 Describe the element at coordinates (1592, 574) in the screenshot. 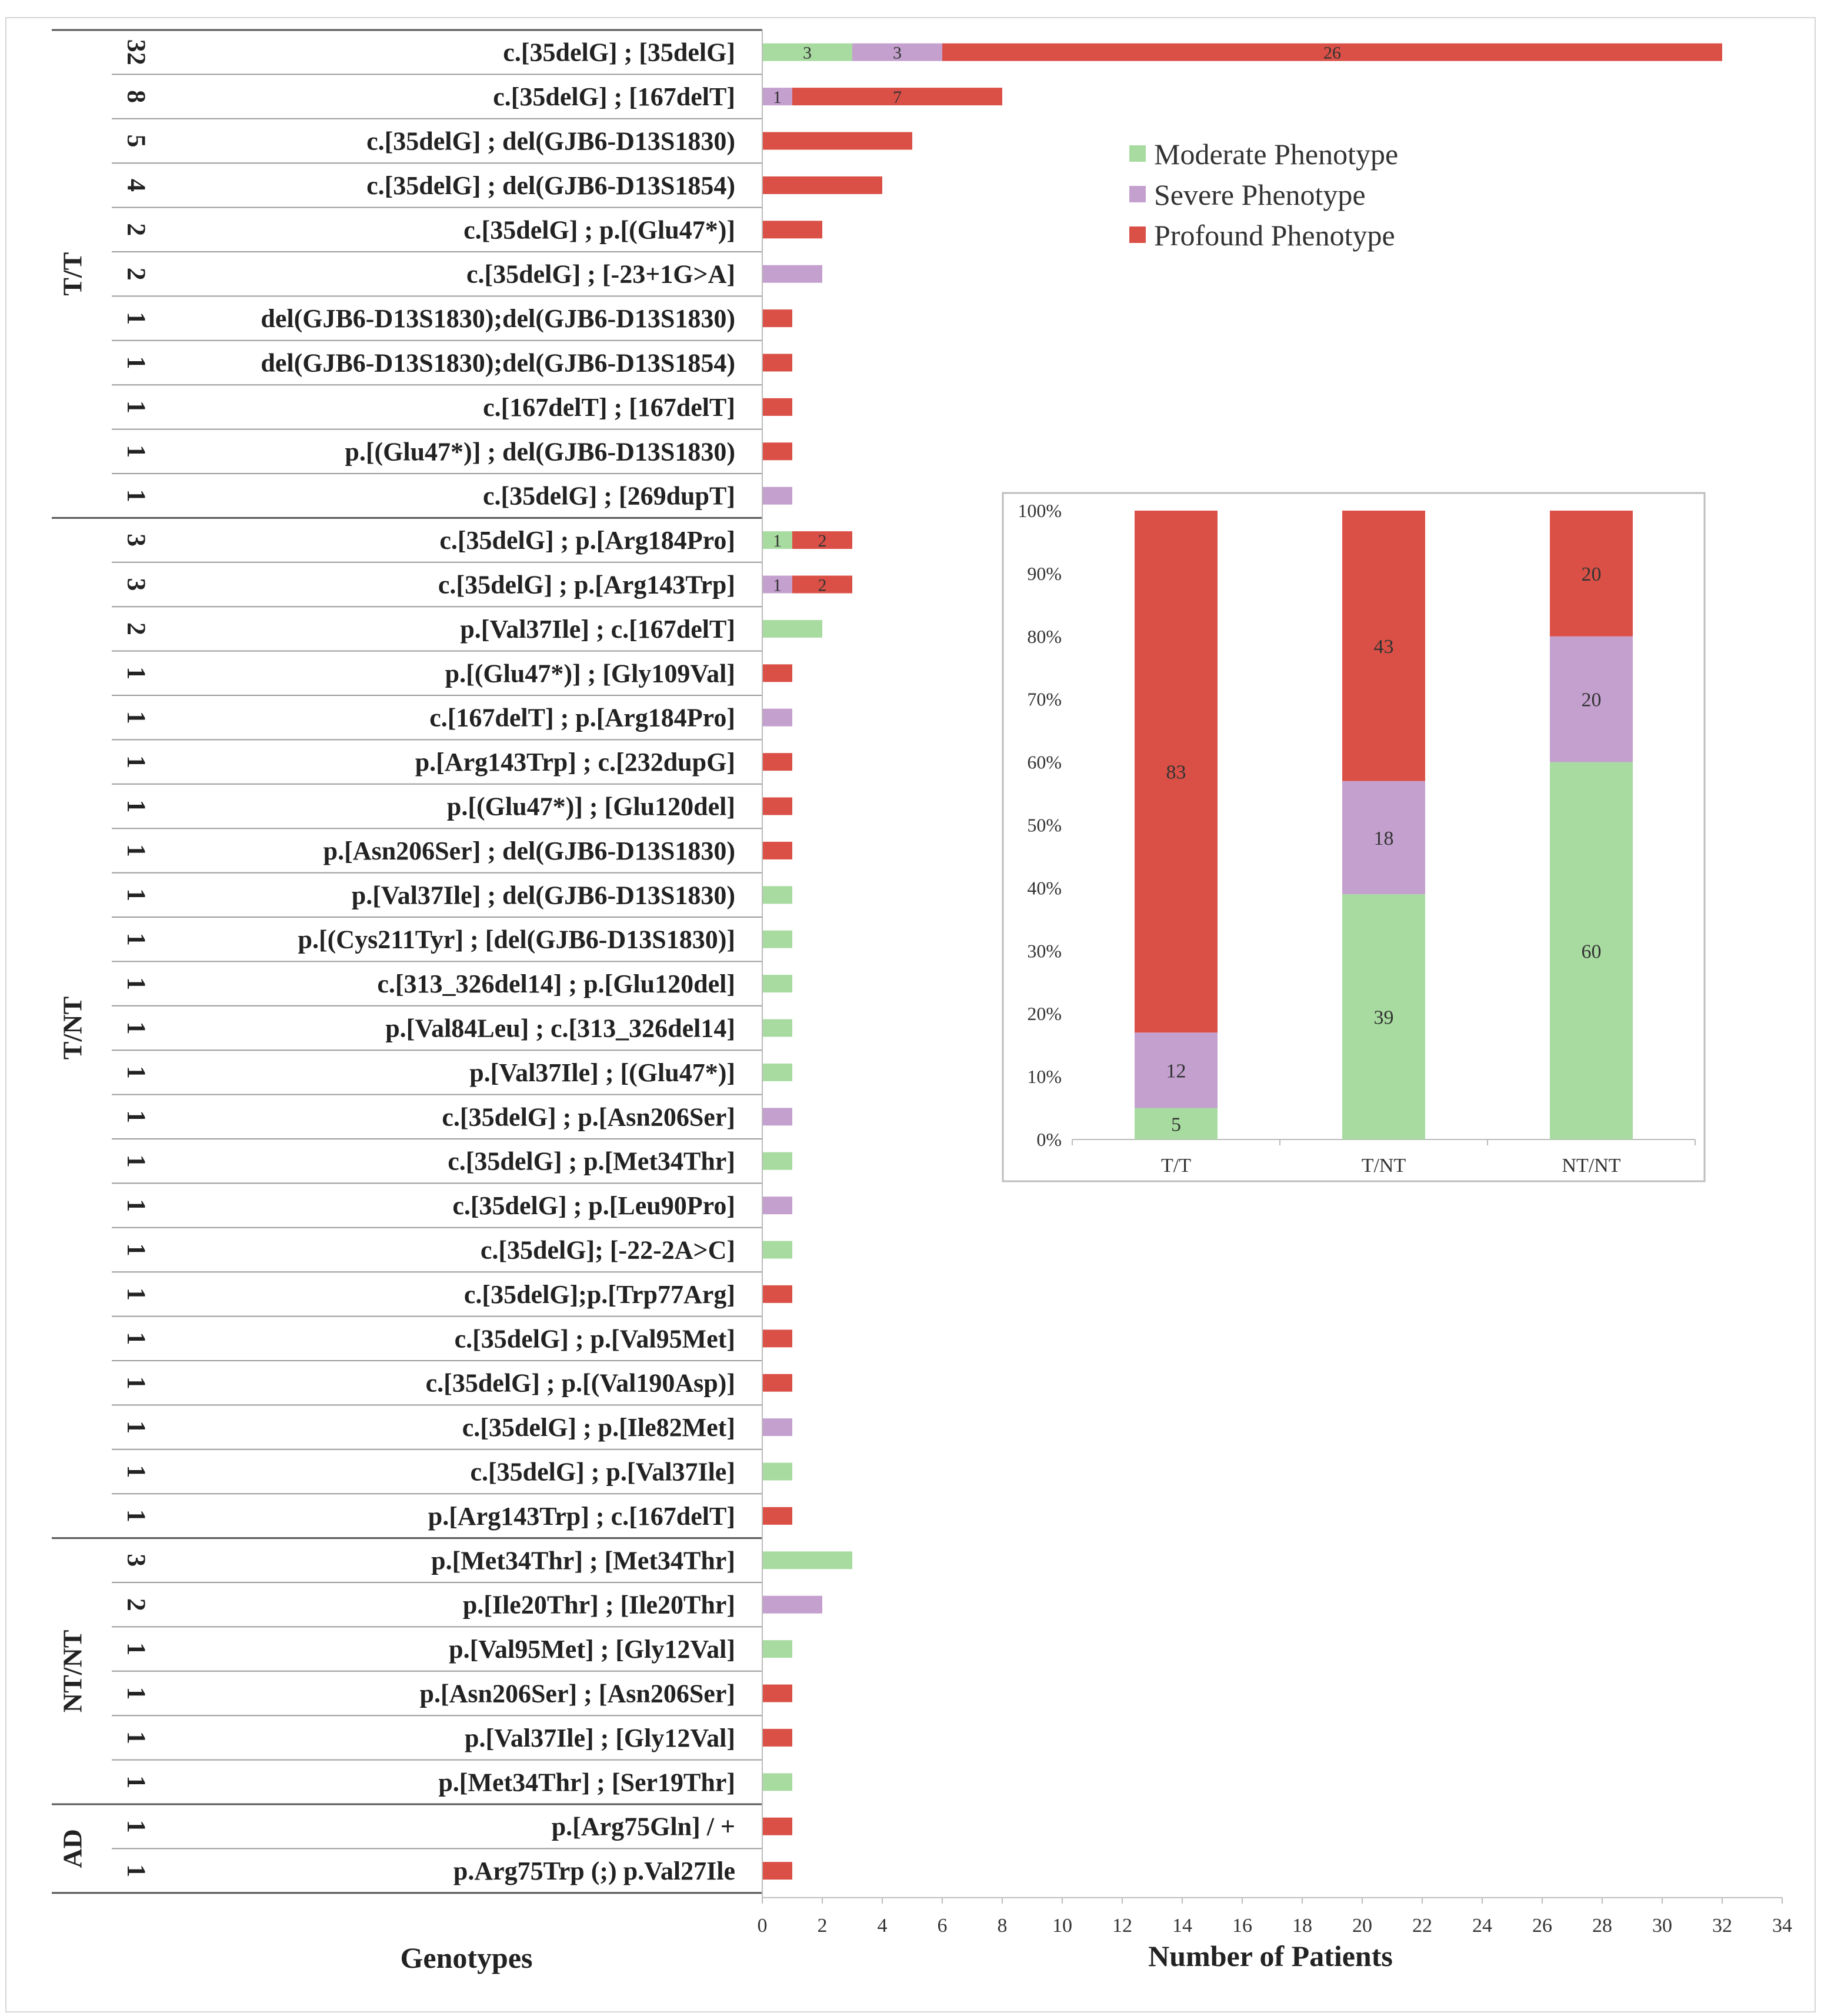

I see `profound-column-value: 20` at that location.